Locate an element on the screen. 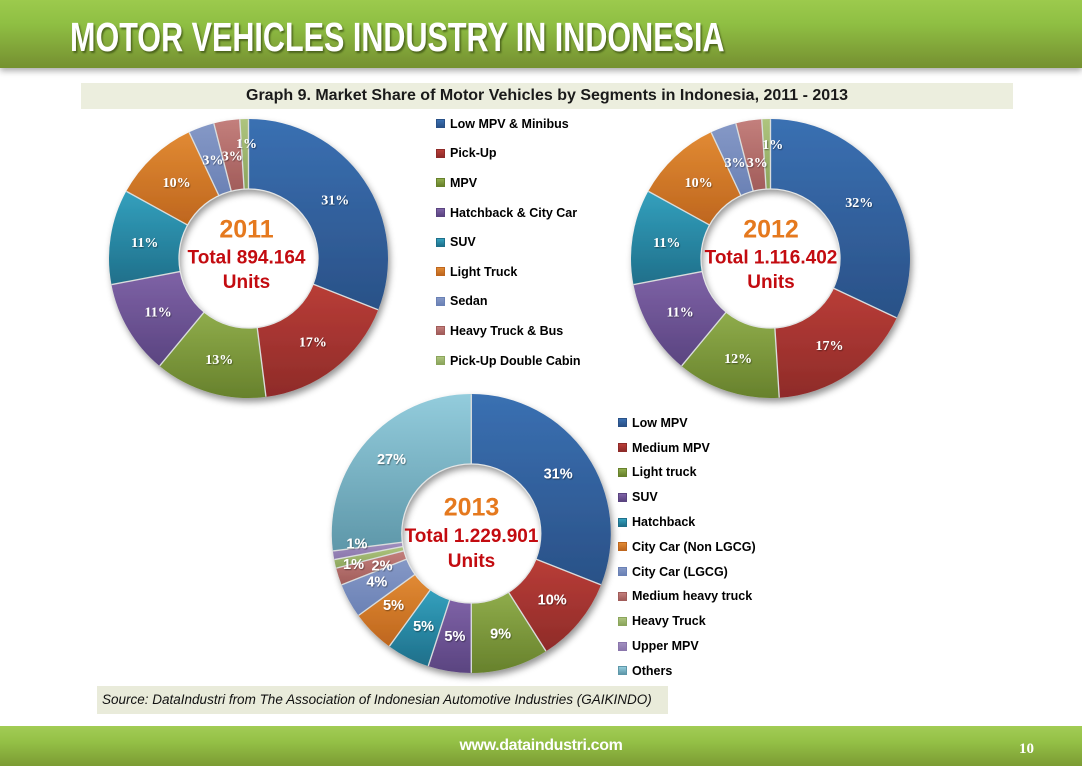 The width and height of the screenshot is (1082, 766). svg-text: 2012 is located at coordinates (771, 230).